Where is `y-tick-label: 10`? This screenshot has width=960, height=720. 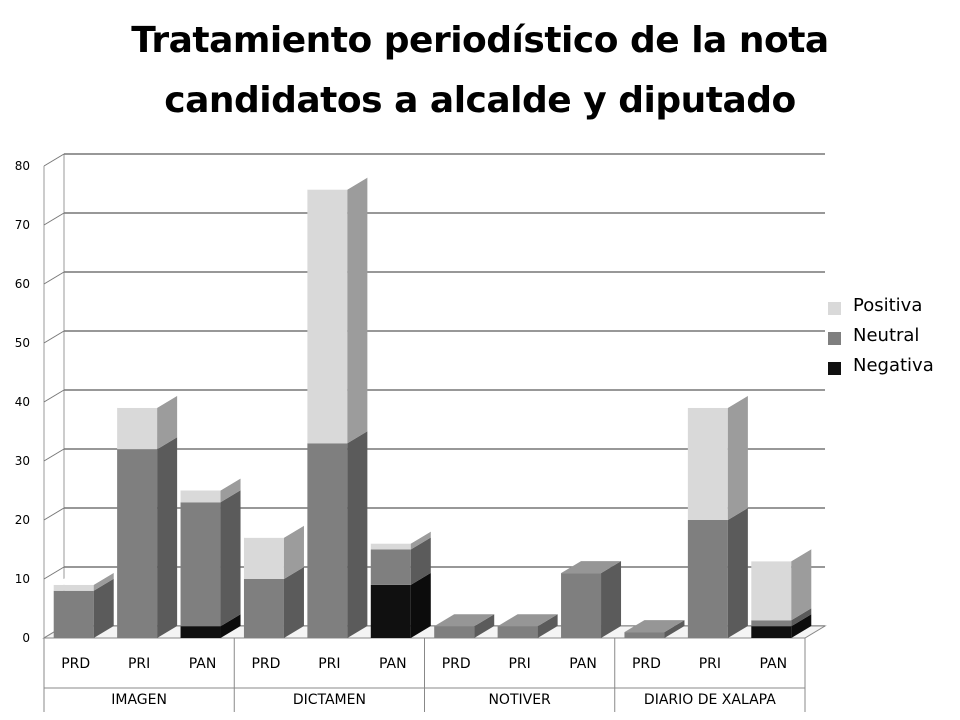 y-tick-label: 10 is located at coordinates (22, 579).